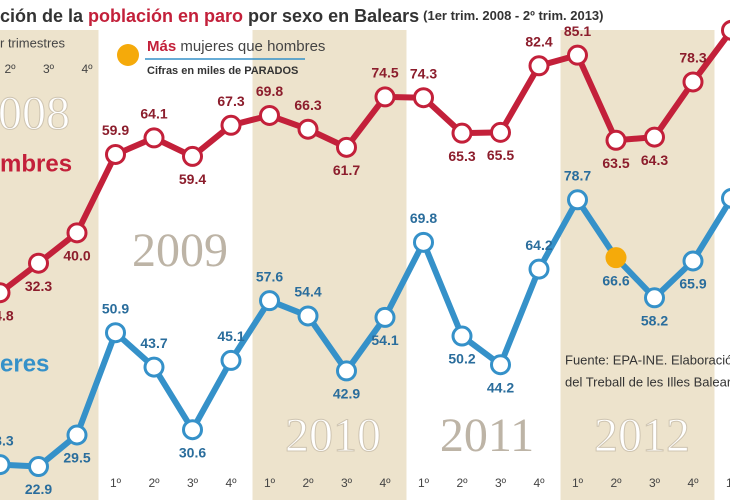  I want to click on legend-entry: eres, so click(24, 363).